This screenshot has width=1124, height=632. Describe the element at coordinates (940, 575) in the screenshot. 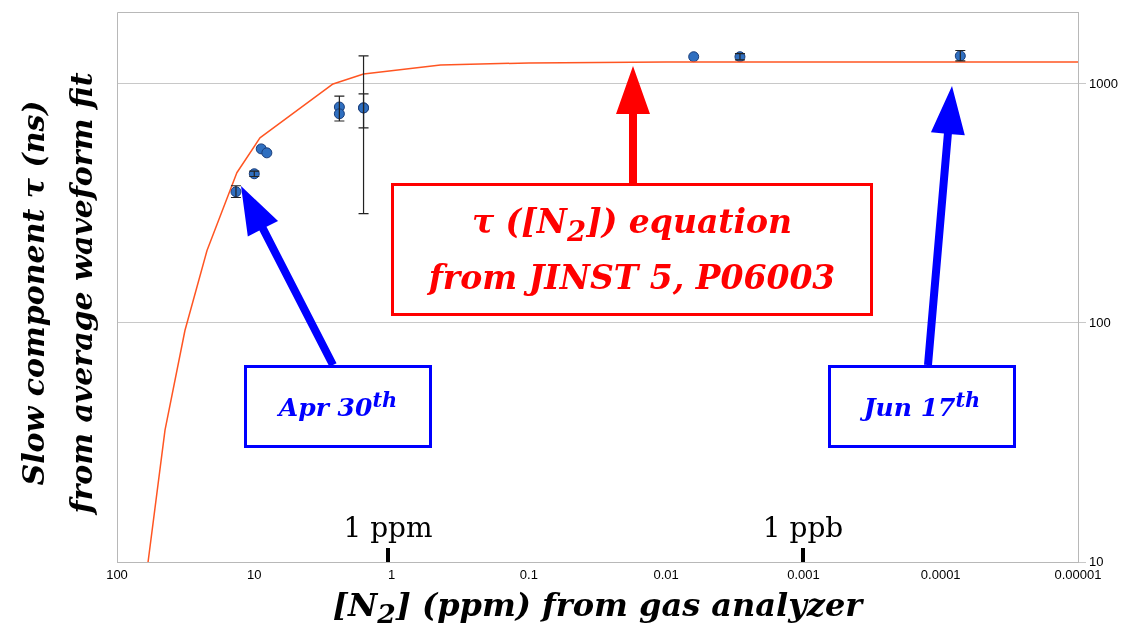

I see `x-tick-label: 0.0001` at that location.